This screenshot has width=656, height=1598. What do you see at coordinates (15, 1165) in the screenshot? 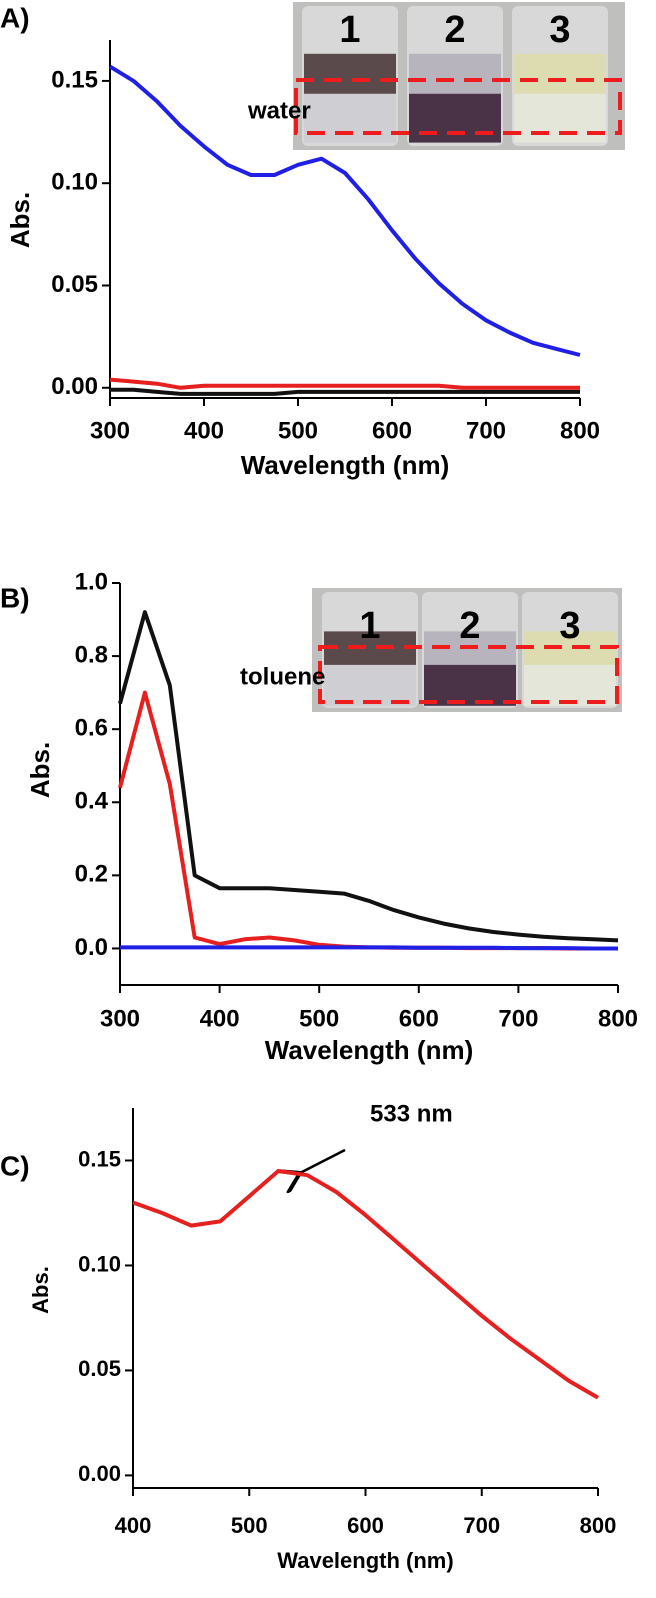
I see `panel-label: C)` at bounding box center [15, 1165].